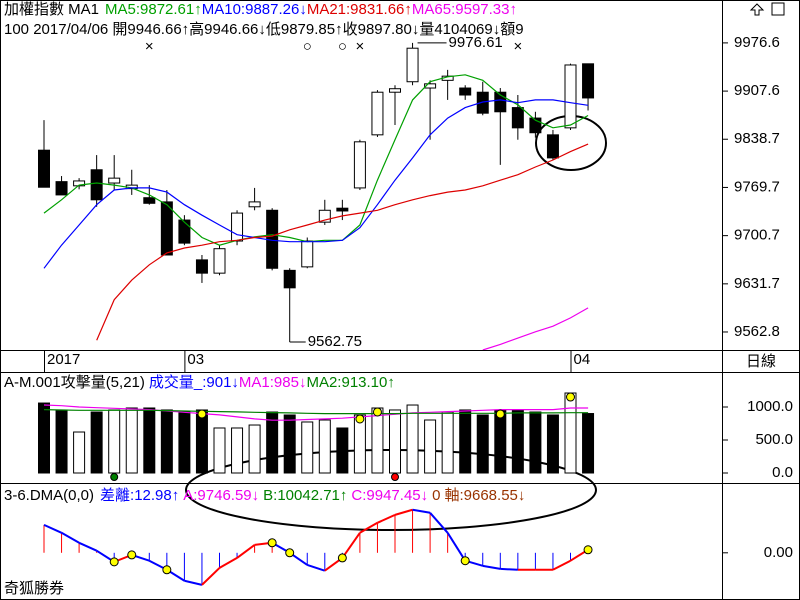  What do you see at coordinates (476, 42) in the screenshot?
I see `annotation: 9976.61` at bounding box center [476, 42].